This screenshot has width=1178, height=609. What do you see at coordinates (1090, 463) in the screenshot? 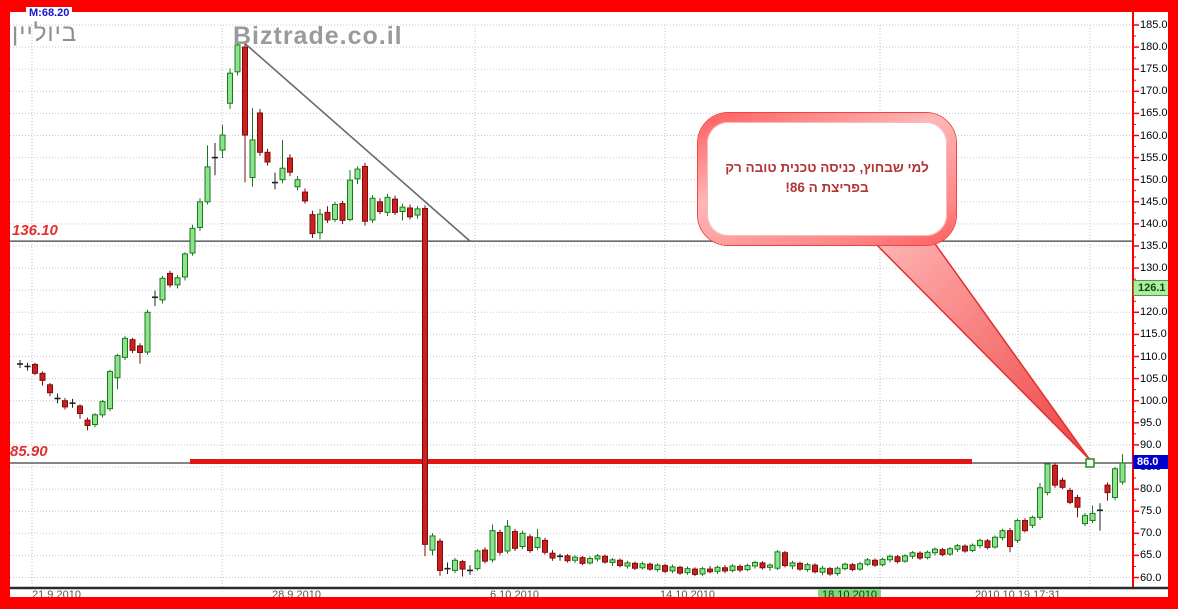
I see `entry-marker` at bounding box center [1090, 463].